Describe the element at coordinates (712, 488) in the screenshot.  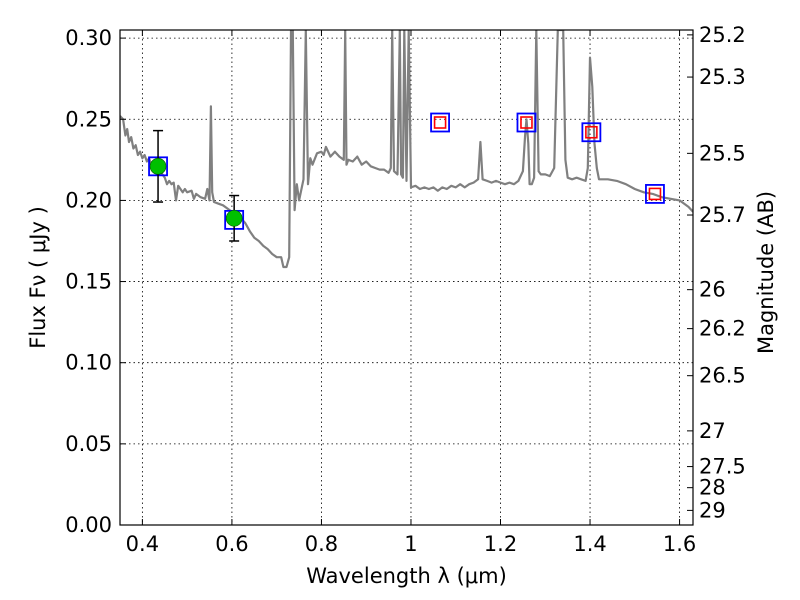
I see `y2-tick-label: 28` at that location.